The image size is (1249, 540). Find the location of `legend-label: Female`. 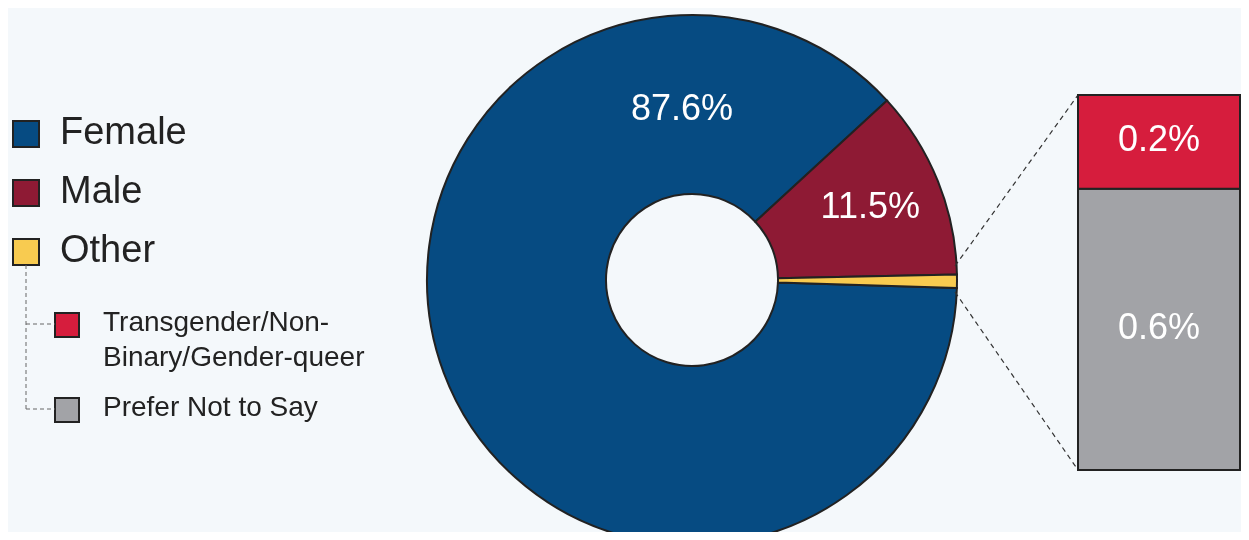

legend-label: Female is located at coordinates (123, 131).